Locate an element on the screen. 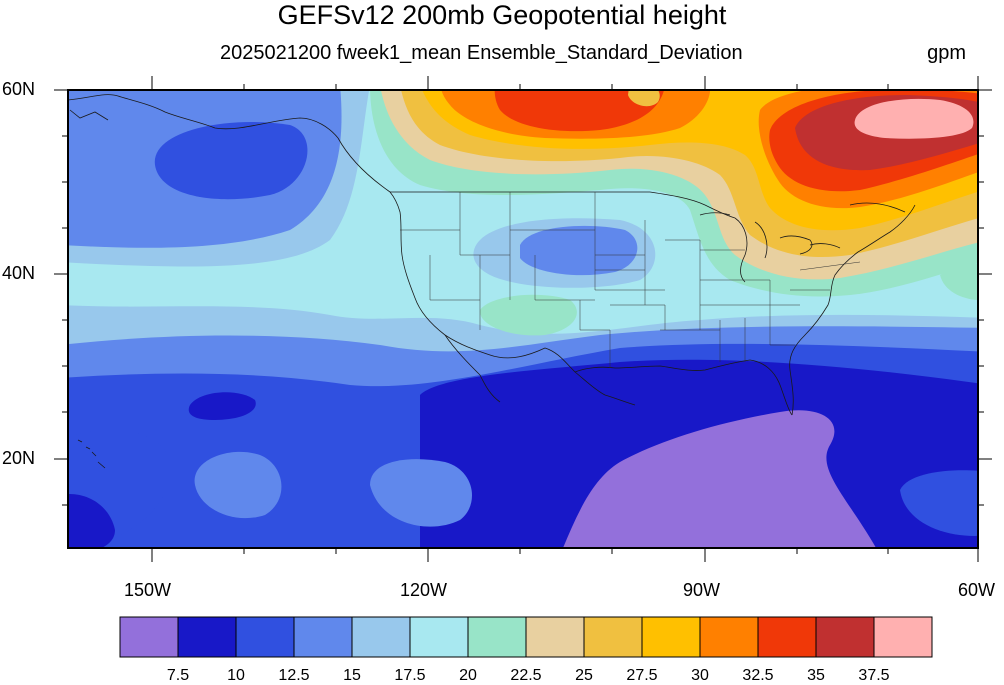 This screenshot has height=685, width=1004. colorbar-tick-label: 30 is located at coordinates (700, 675).